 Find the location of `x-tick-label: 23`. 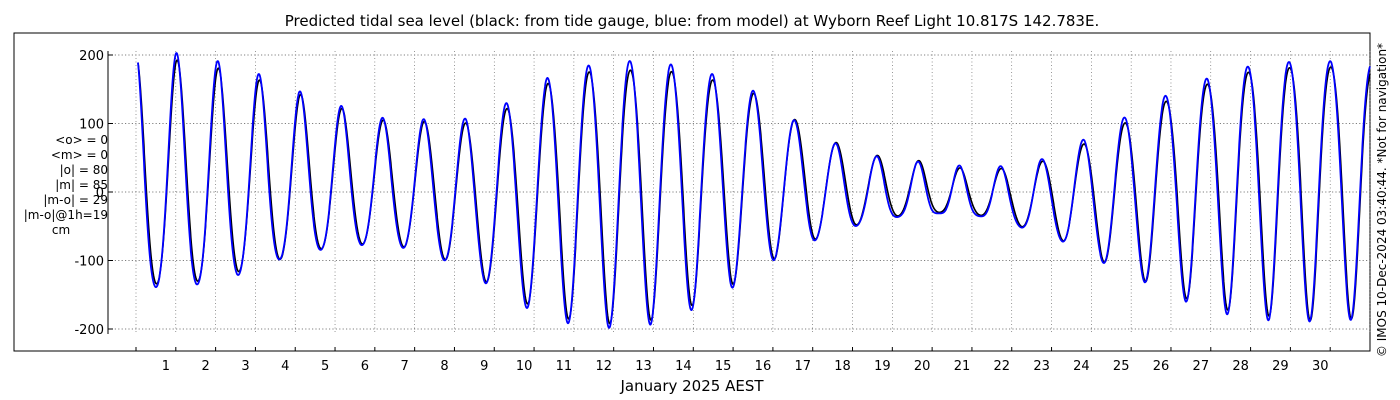

x-tick-label: 23 is located at coordinates (1041, 366).